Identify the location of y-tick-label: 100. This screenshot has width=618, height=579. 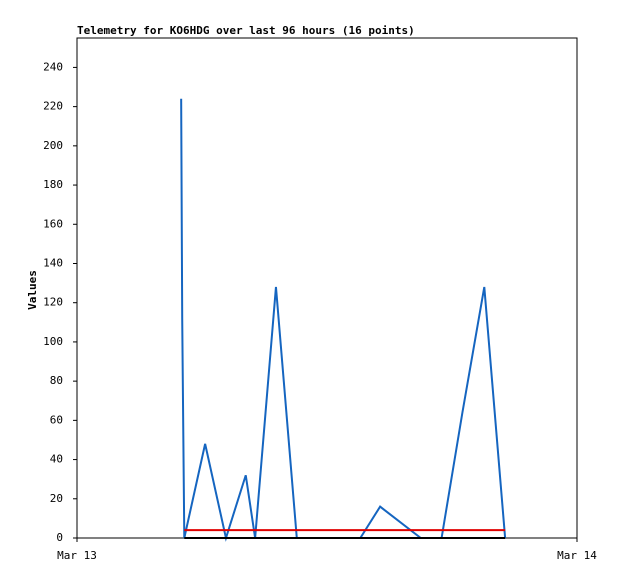
(53, 341).